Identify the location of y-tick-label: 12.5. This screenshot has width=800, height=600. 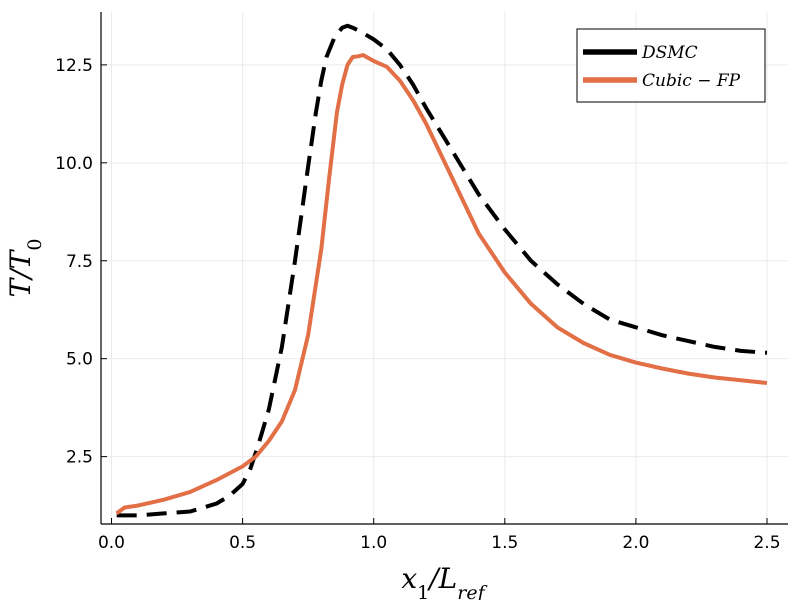
(74, 66).